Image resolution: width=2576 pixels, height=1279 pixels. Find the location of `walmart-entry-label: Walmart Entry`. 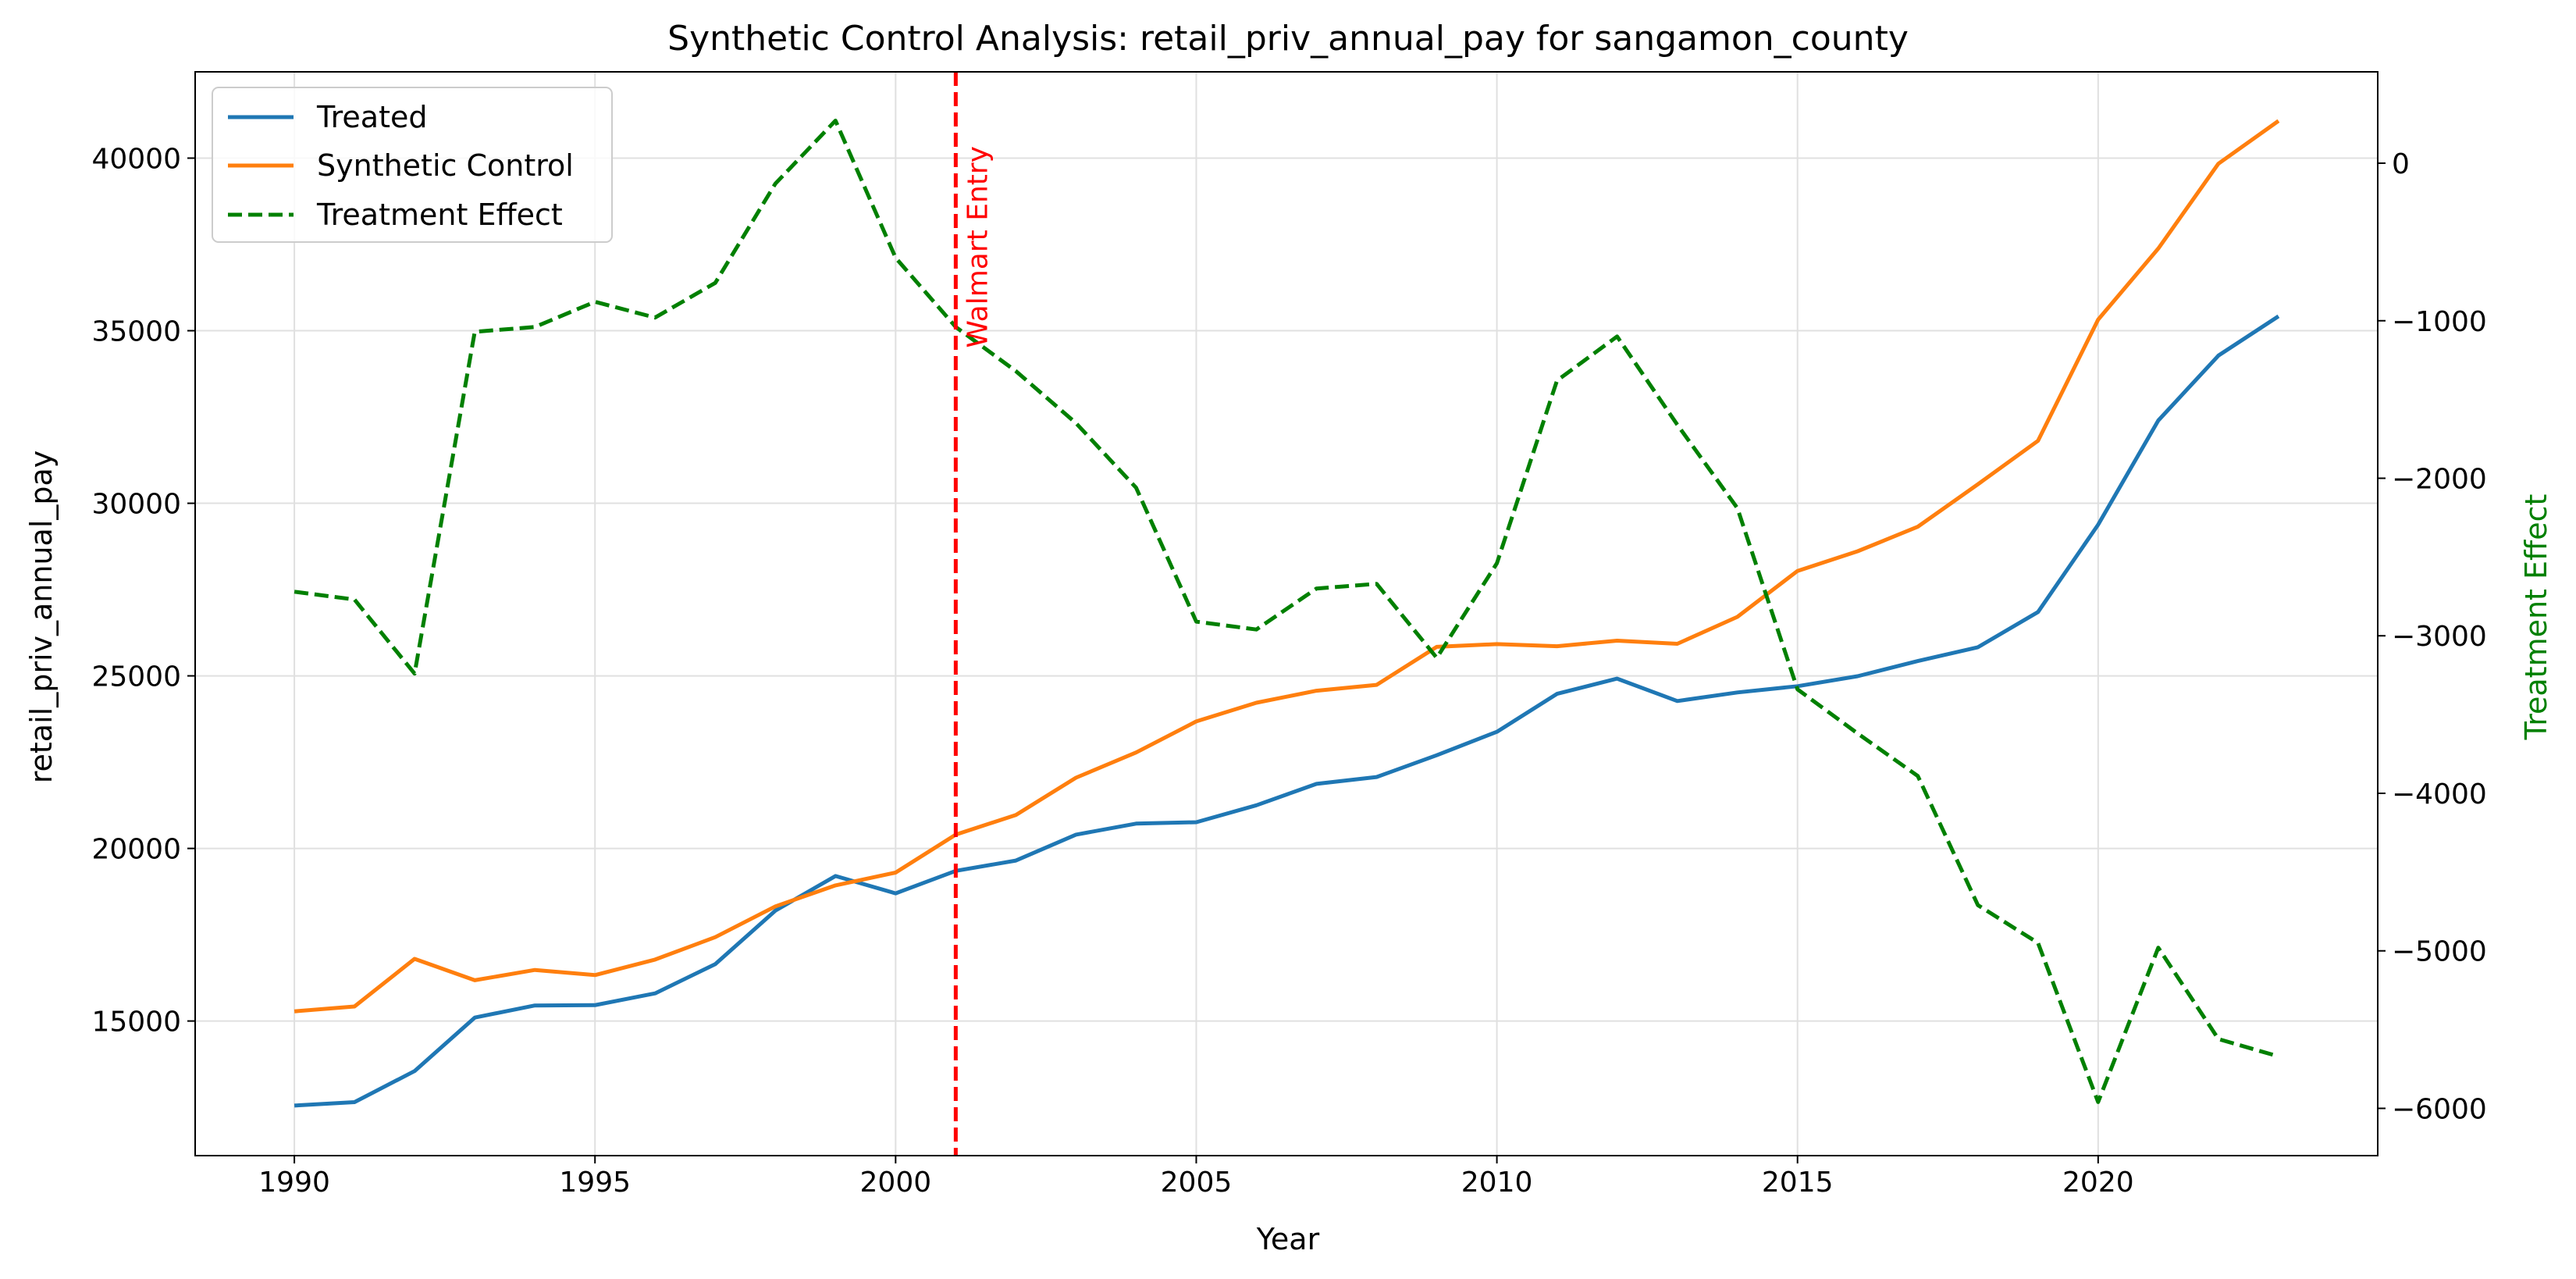

walmart-entry-label: Walmart Entry is located at coordinates (978, 247).